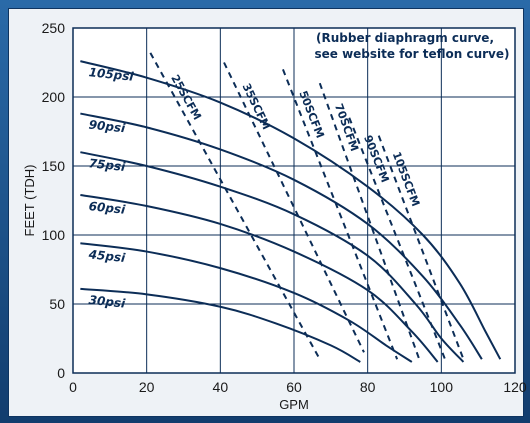 This screenshot has height=423, width=530. Describe the element at coordinates (54, 235) in the screenshot. I see `y-tick-label: 100` at that location.